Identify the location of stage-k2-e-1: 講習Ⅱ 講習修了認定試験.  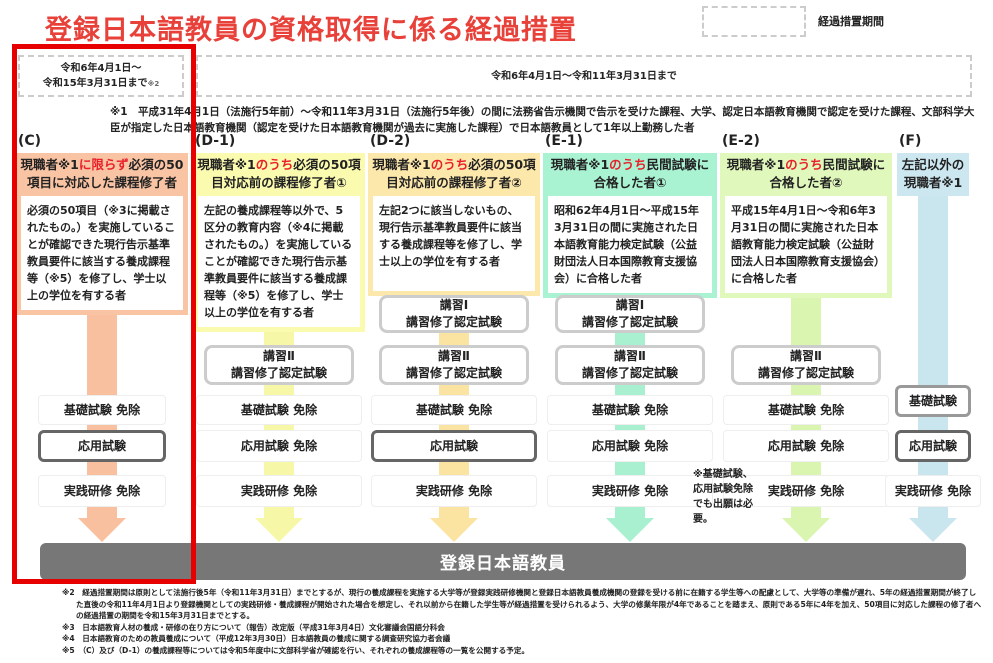
(630, 365).